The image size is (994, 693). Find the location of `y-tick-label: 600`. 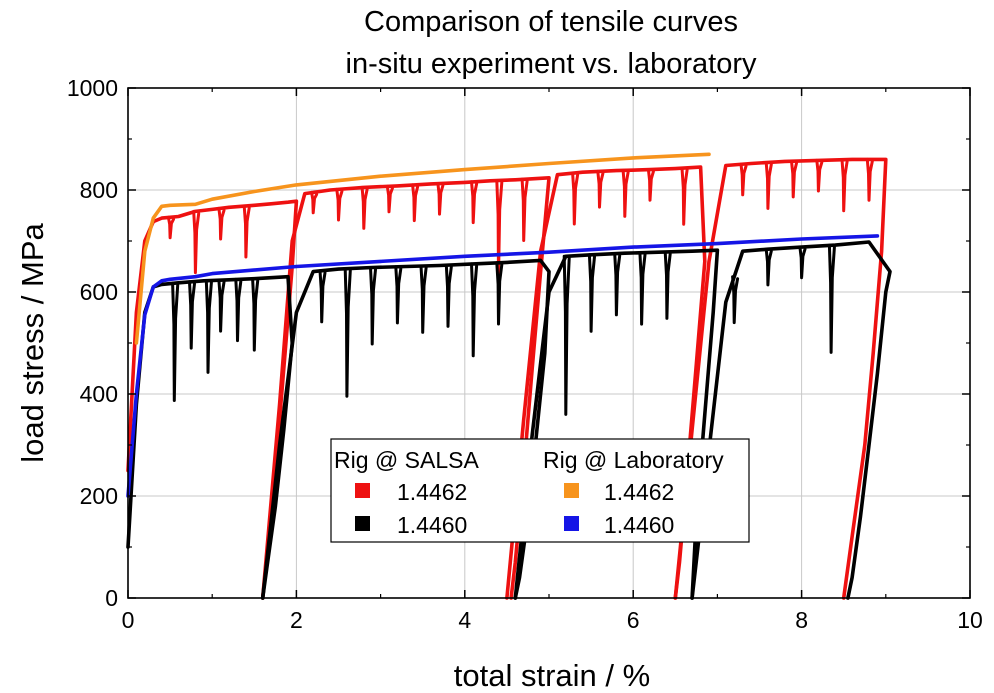

y-tick-label: 600 is located at coordinates (99, 292).